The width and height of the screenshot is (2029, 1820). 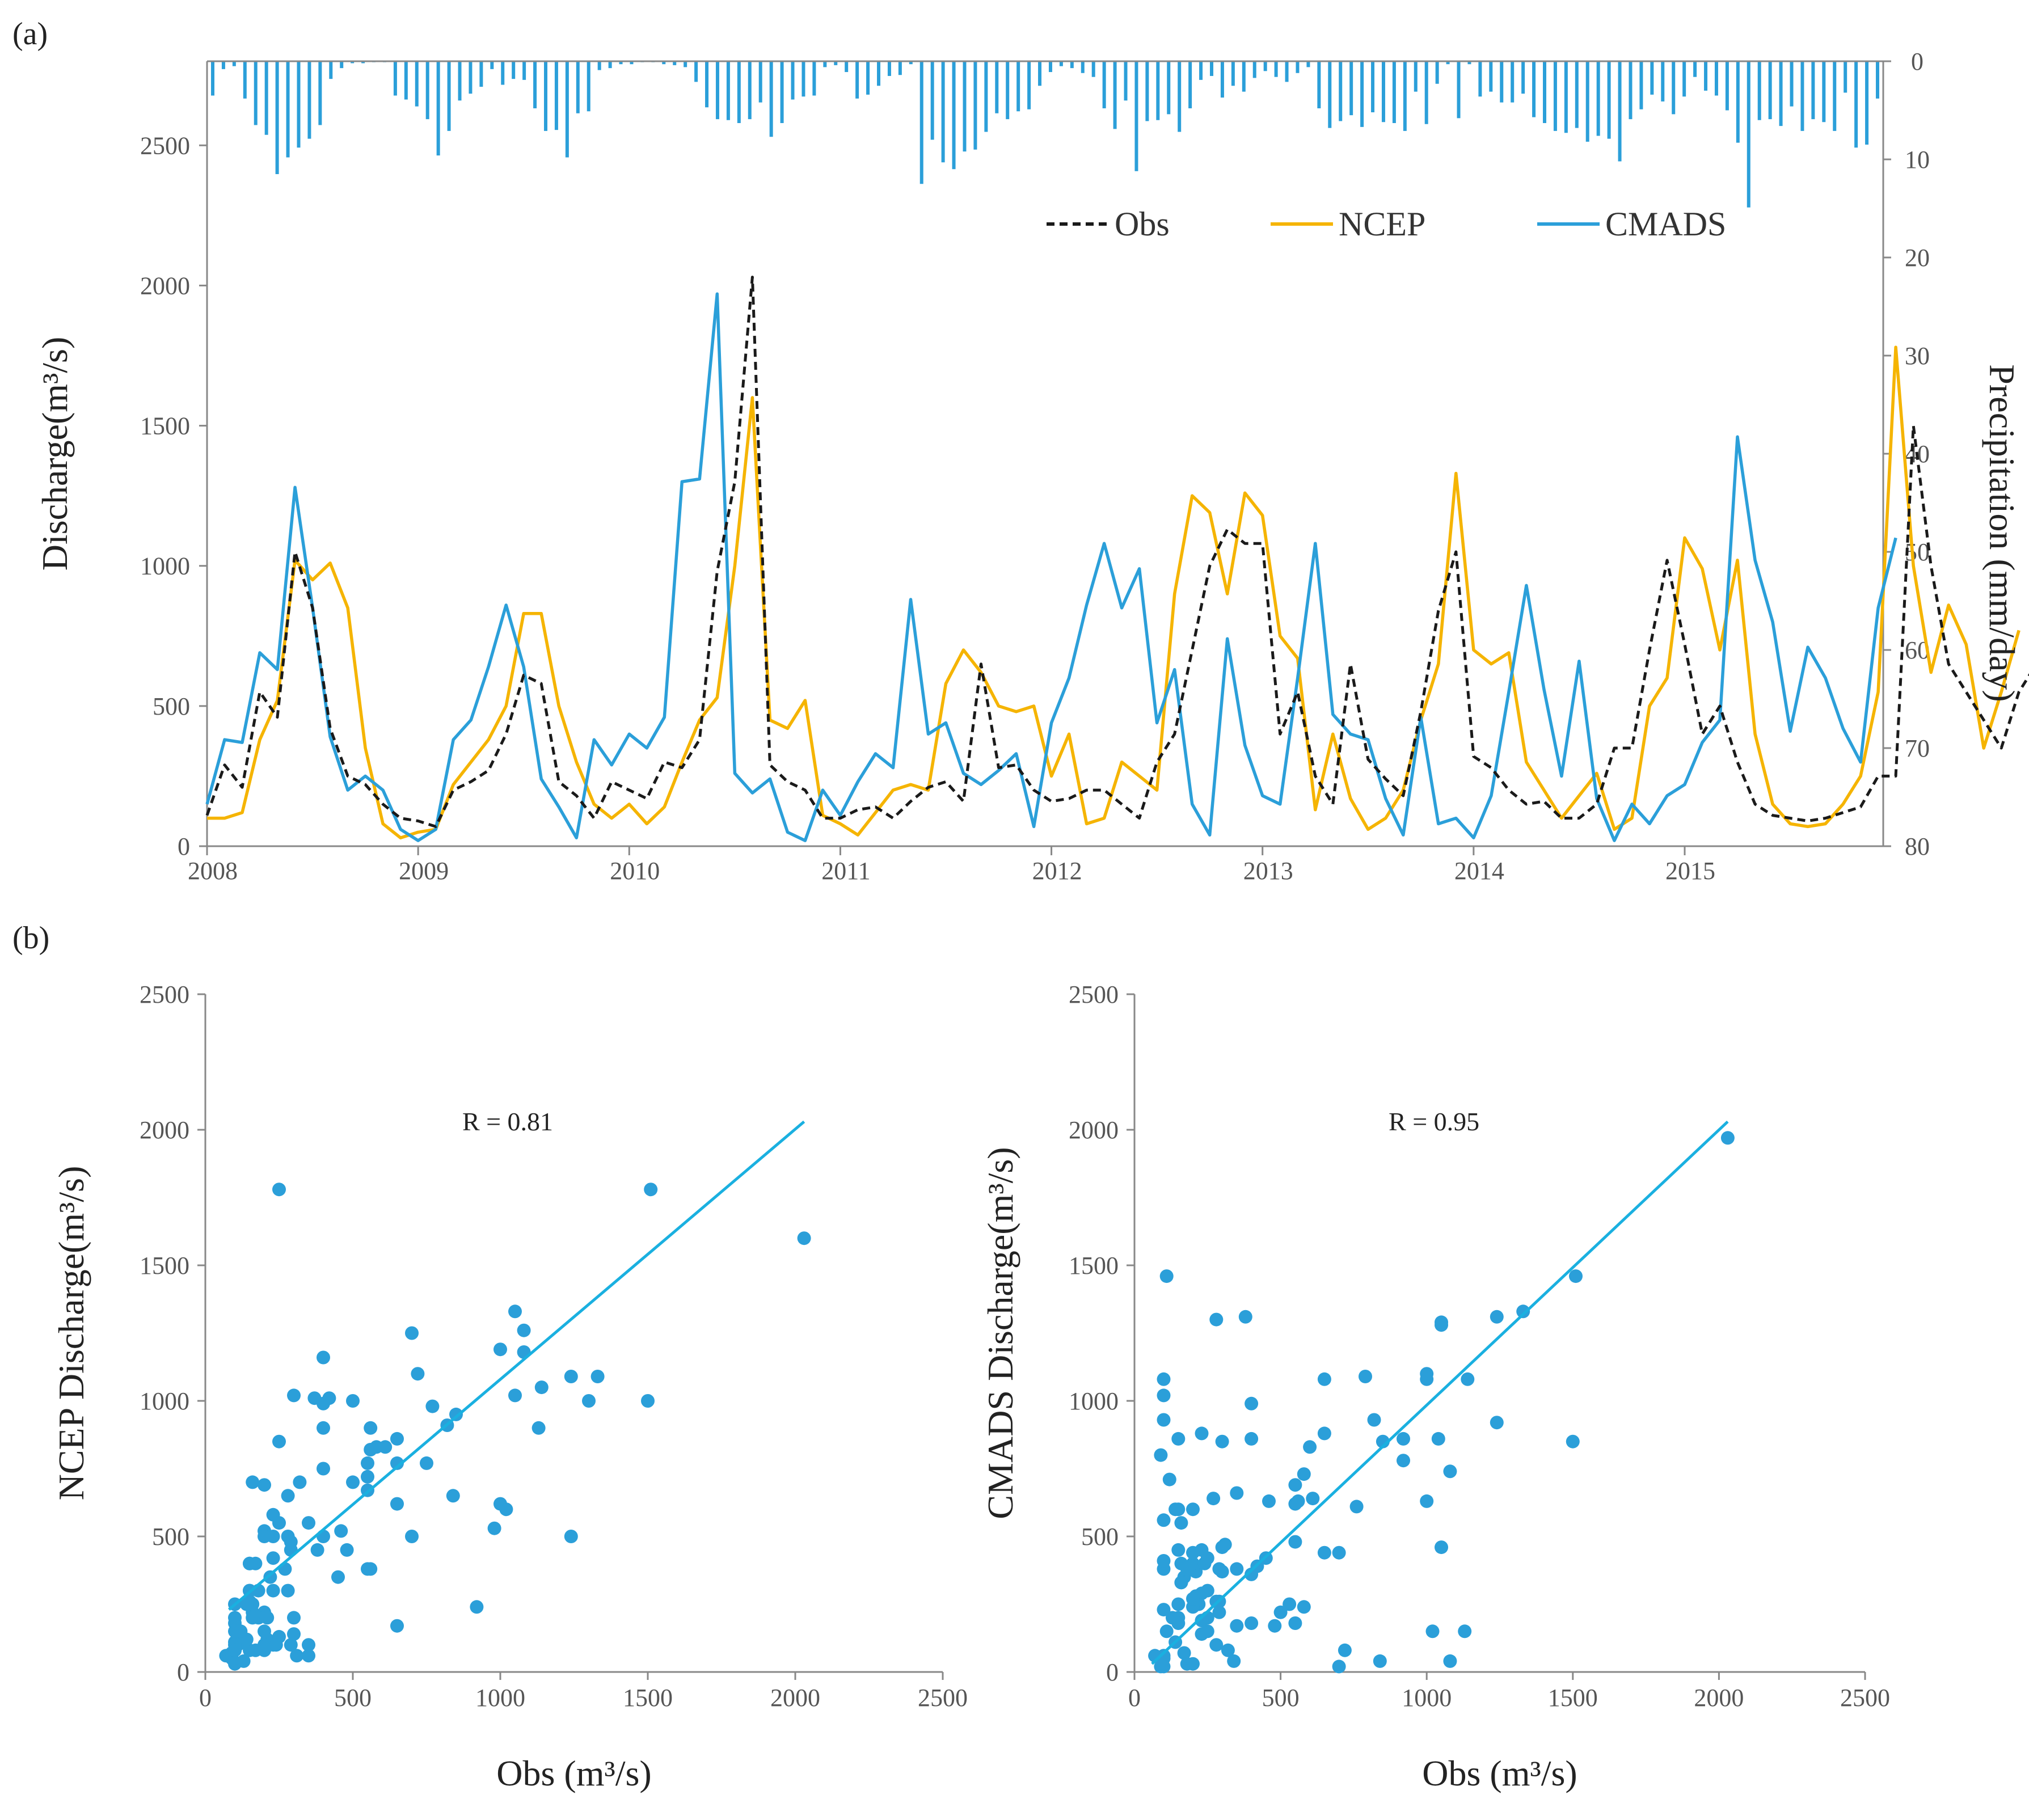 What do you see at coordinates (205, 1698) in the screenshot?
I see `ncep-x-tick-label: 0` at bounding box center [205, 1698].